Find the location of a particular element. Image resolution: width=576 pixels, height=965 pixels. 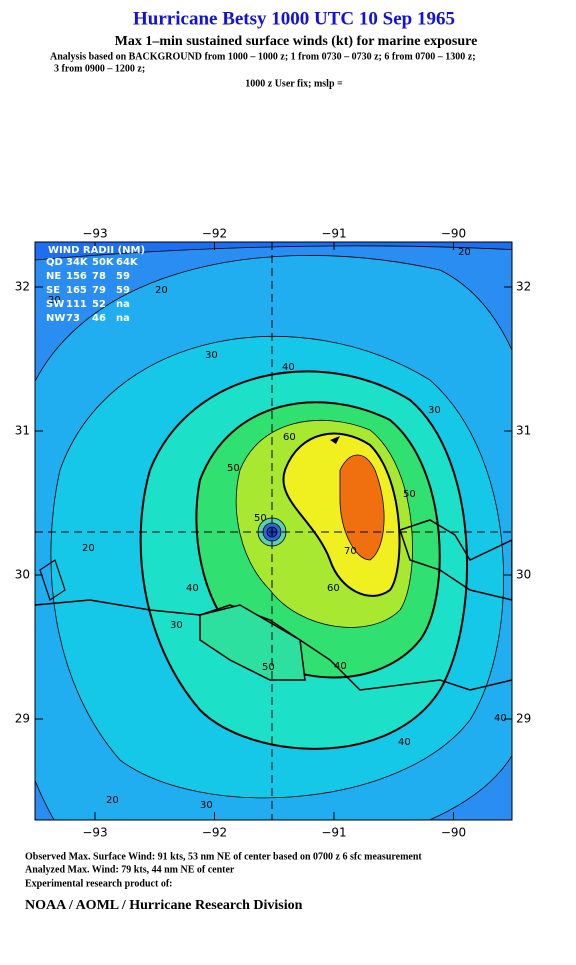

wind-radii-cell: SW is located at coordinates (55, 304).